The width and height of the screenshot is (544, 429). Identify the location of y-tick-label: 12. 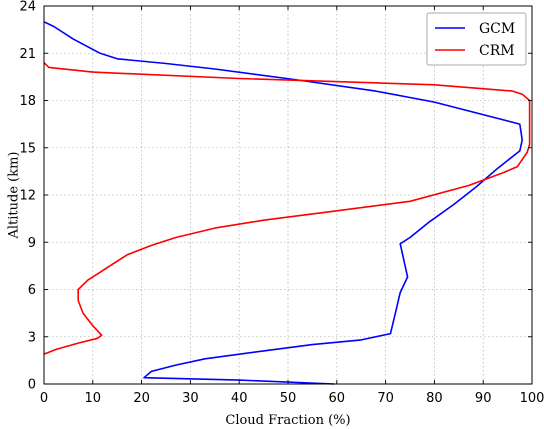
(27, 196).